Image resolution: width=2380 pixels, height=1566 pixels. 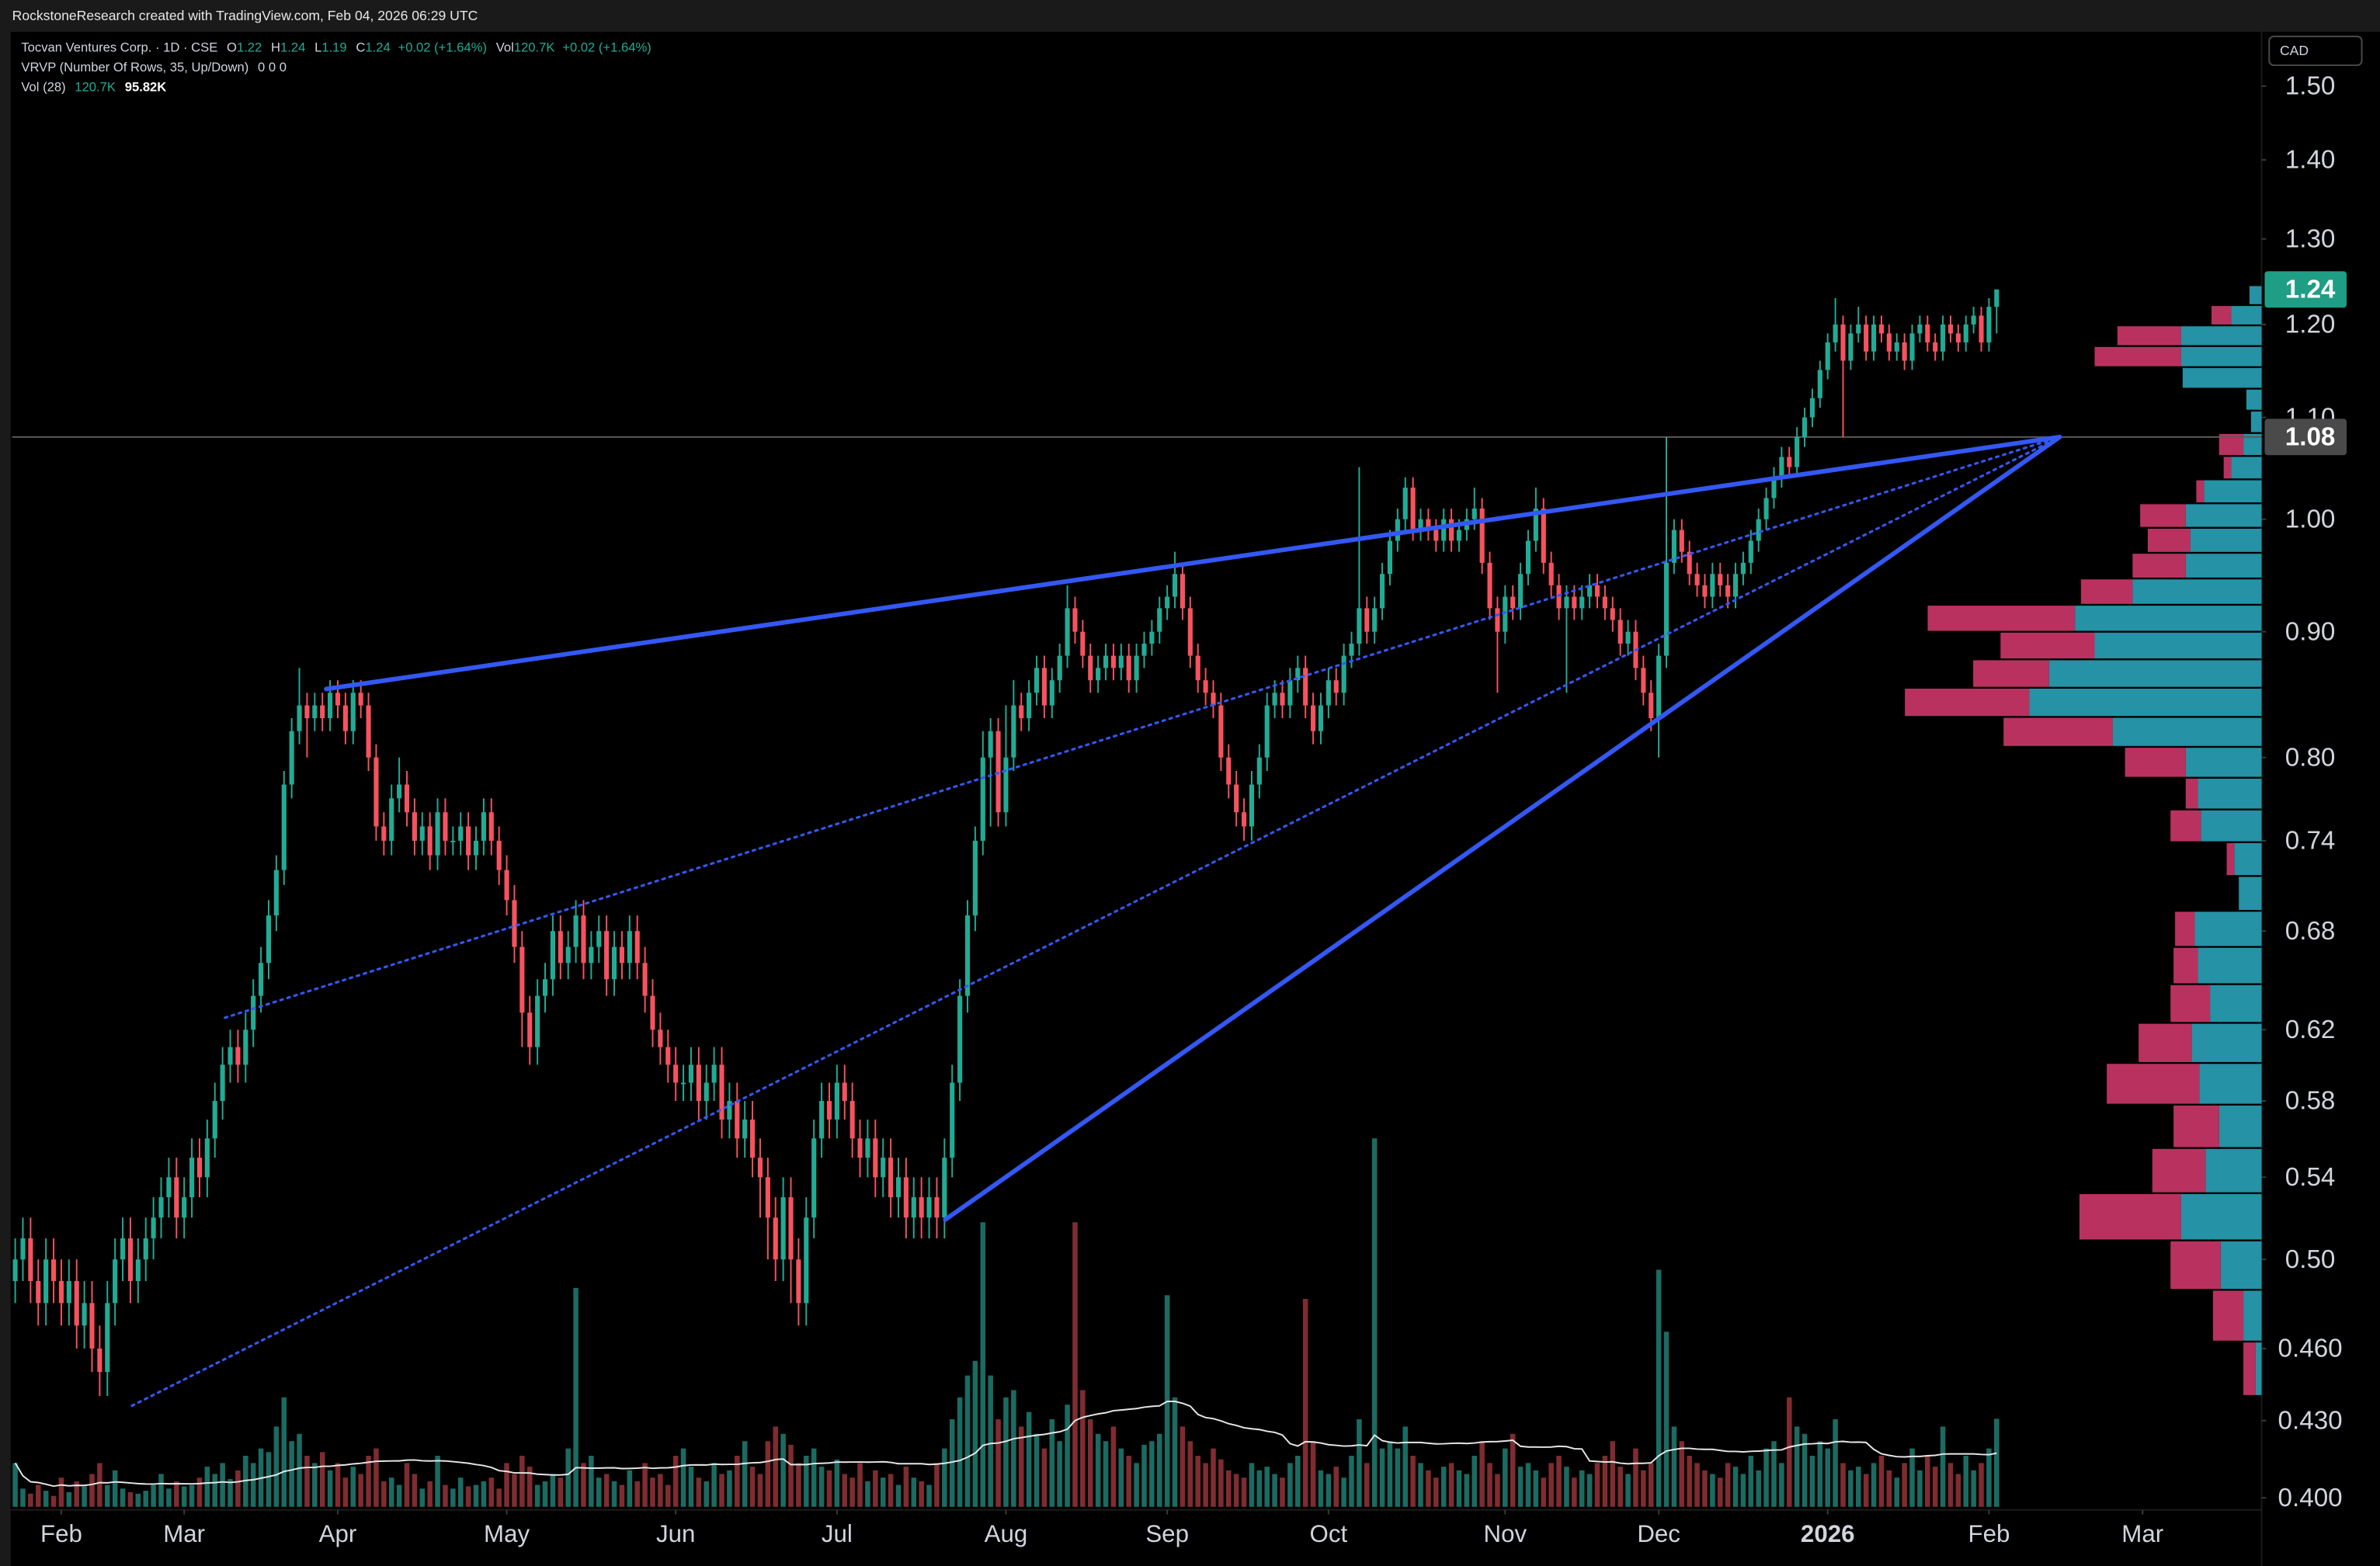 I want to click on currency: CAD, so click(x=2294, y=50).